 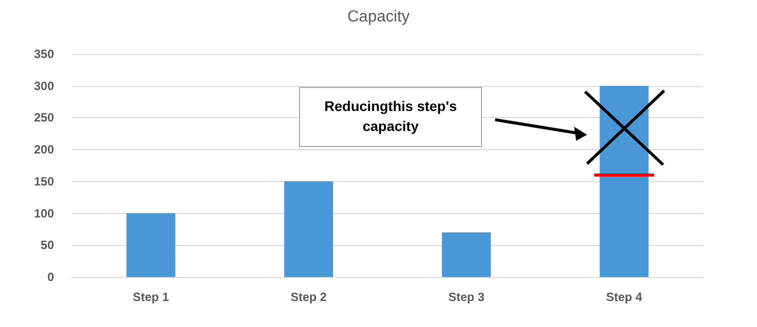 What do you see at coordinates (466, 297) in the screenshot?
I see `x-tick-label: Step 3` at bounding box center [466, 297].